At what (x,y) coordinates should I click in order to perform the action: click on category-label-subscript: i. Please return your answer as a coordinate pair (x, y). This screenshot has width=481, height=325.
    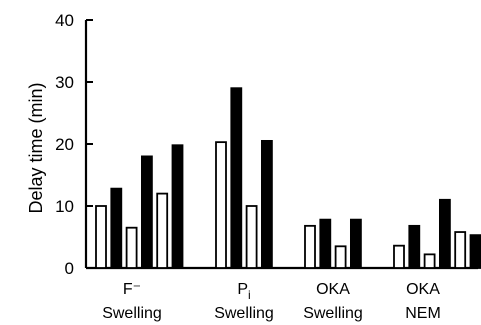
    Looking at the image, I should click on (249, 295).